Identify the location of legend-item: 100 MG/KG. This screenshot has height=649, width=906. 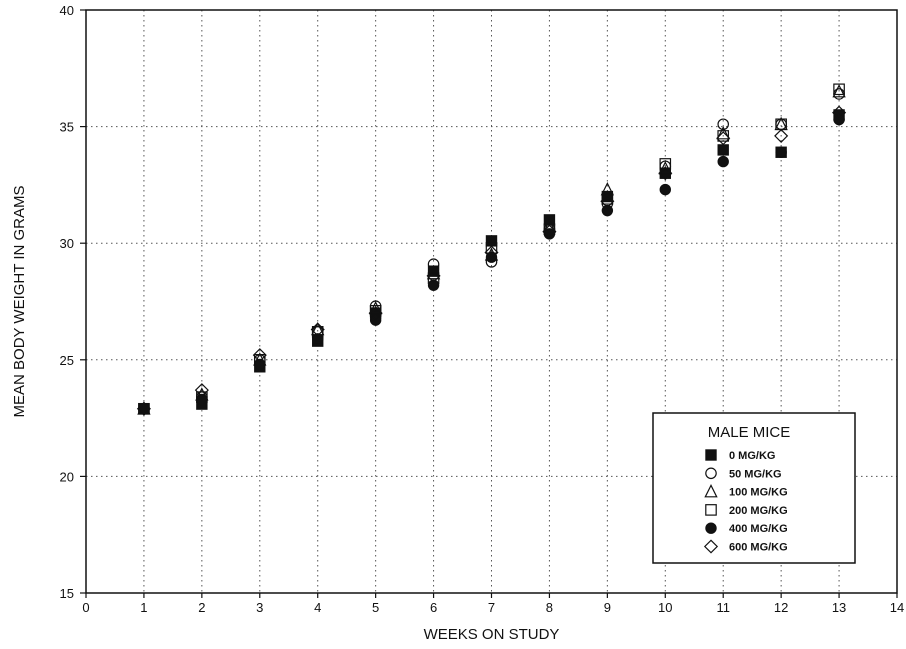
(746, 491).